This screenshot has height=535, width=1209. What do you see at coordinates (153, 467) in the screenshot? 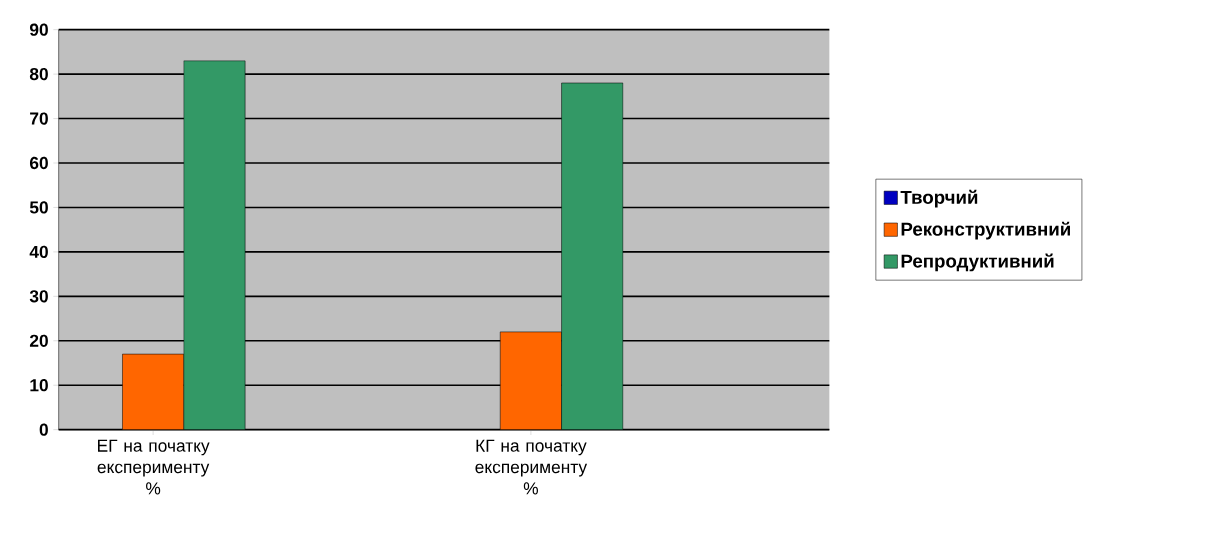
I see `x-tick-label: ЕГ на початку експерименту %` at bounding box center [153, 467].